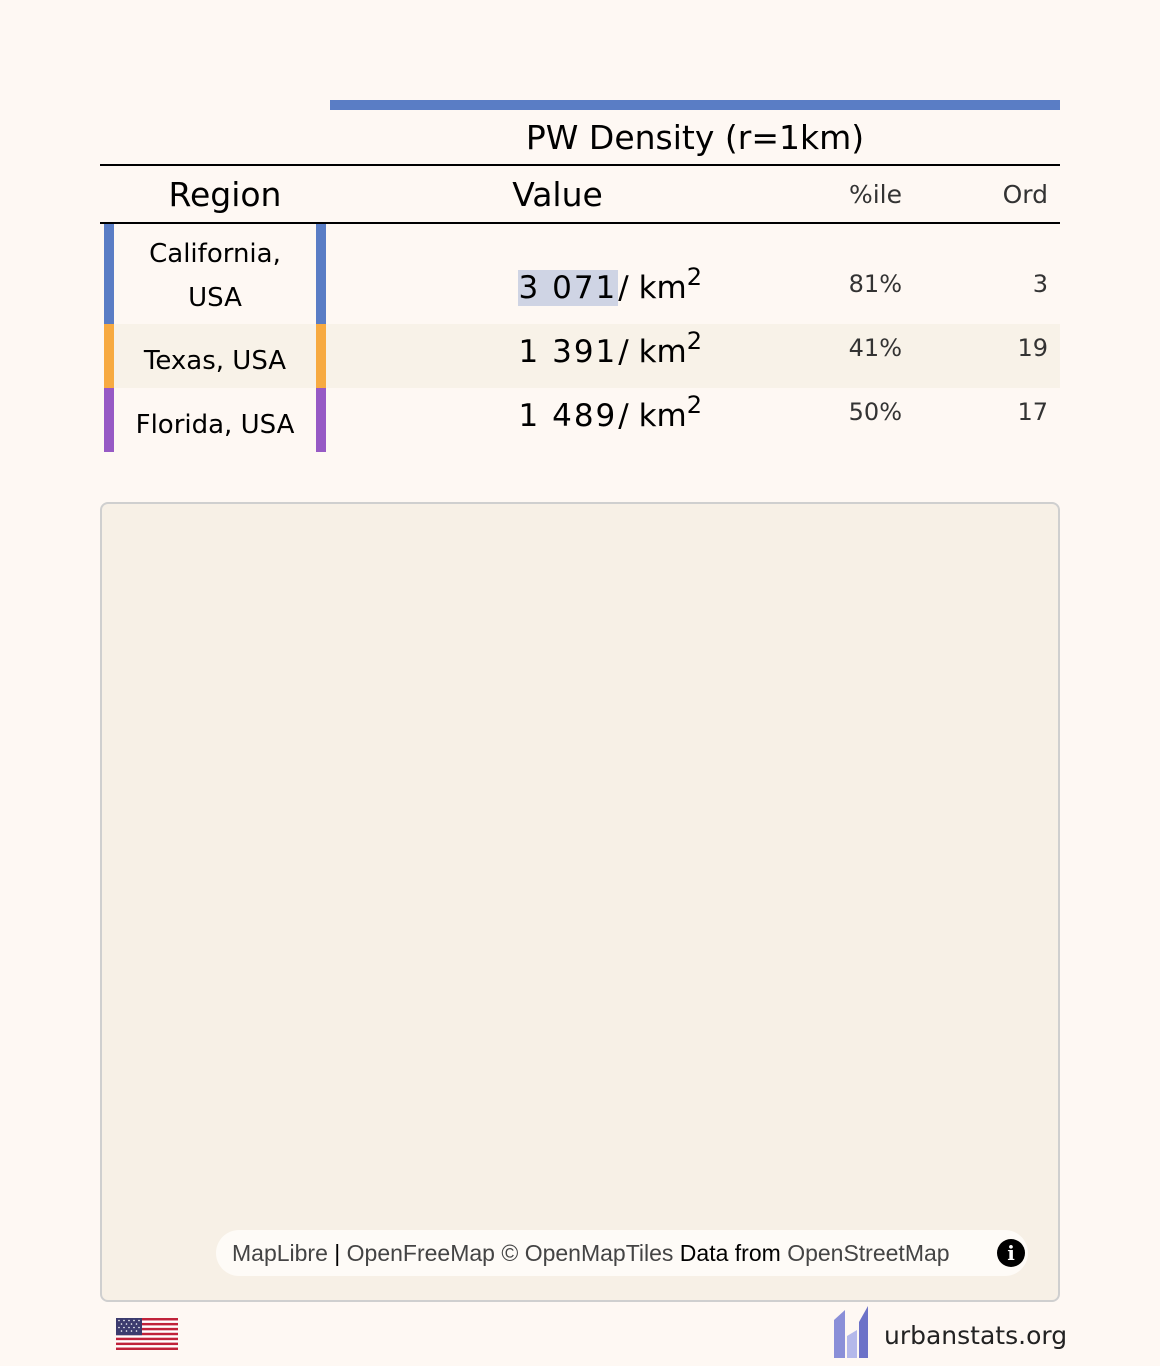 The height and width of the screenshot is (1366, 1160). Describe the element at coordinates (1032, 412) in the screenshot. I see `ordinal-cell: 17` at that location.